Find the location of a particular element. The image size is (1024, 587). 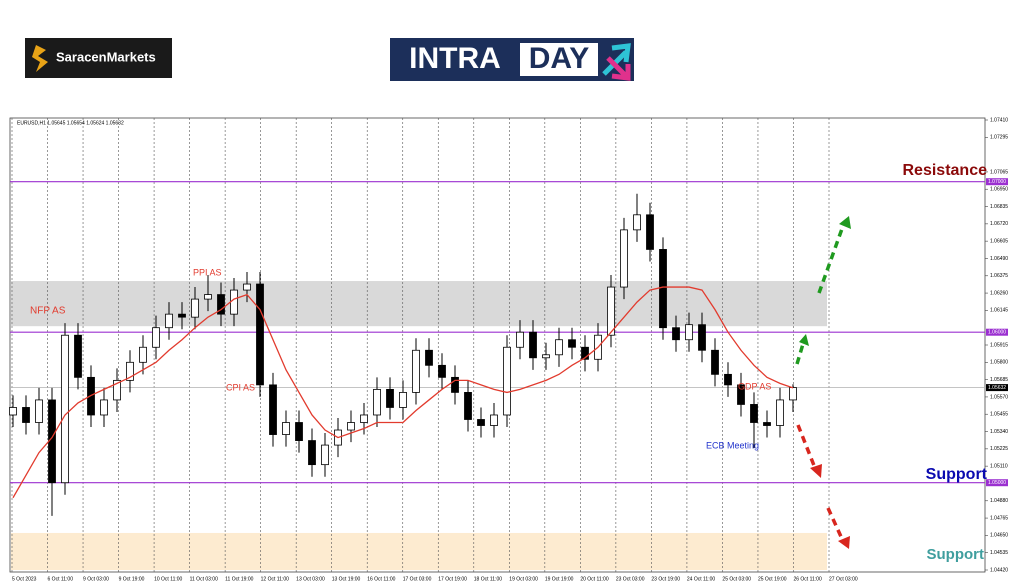

current-label-bg is located at coordinates (997, 388).